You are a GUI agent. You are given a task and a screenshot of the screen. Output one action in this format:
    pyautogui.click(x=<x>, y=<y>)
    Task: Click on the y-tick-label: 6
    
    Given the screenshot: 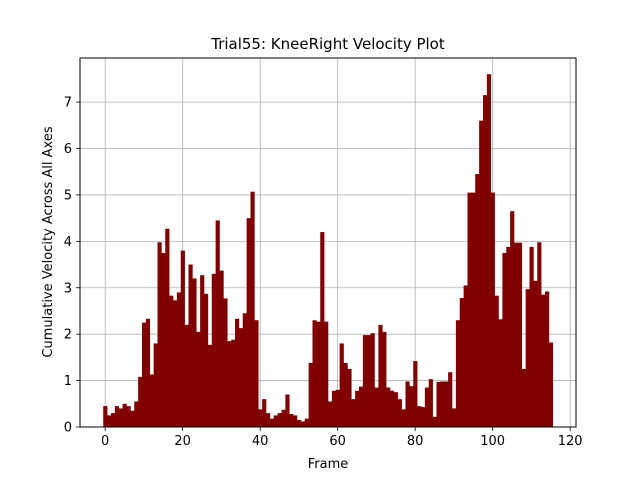 What is the action you would take?
    pyautogui.click(x=68, y=149)
    